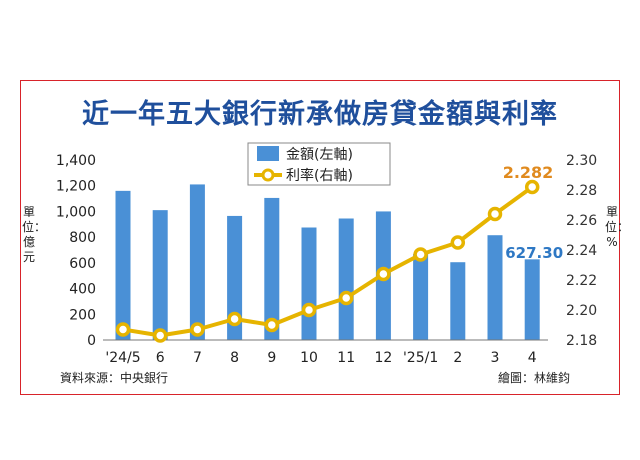  What do you see at coordinates (319, 175) in the screenshot?
I see `legend-line-label: 利率(右軸)` at bounding box center [319, 175].